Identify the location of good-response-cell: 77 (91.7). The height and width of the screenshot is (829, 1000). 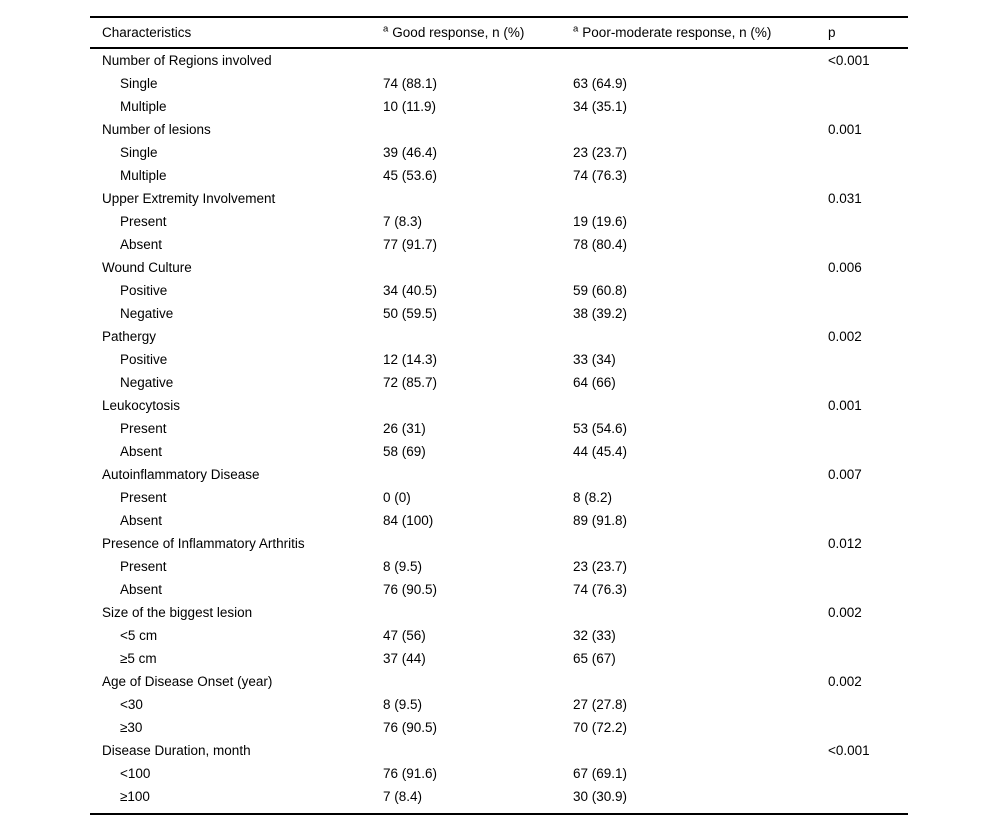
(410, 244).